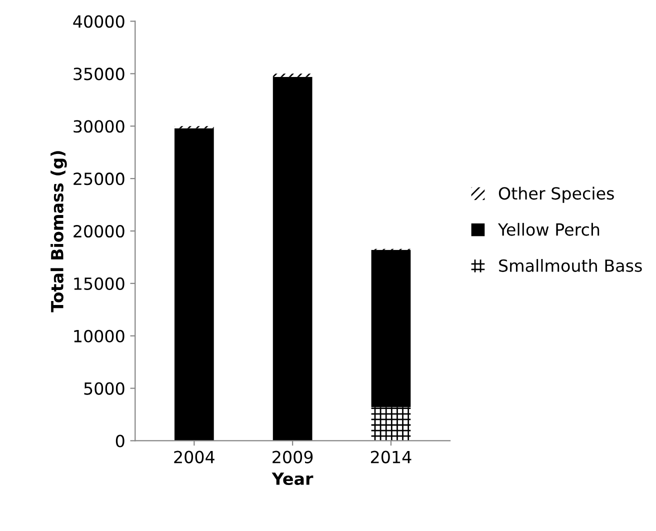  Describe the element at coordinates (99, 126) in the screenshot. I see `y-tick-label: 30000` at that location.